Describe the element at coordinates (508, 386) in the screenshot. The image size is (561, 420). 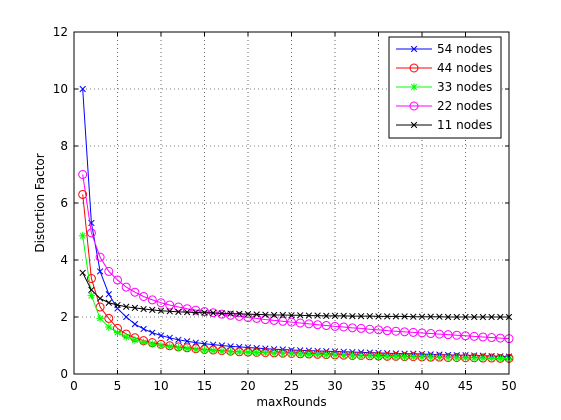
I see `x-tick-label: 50` at that location.